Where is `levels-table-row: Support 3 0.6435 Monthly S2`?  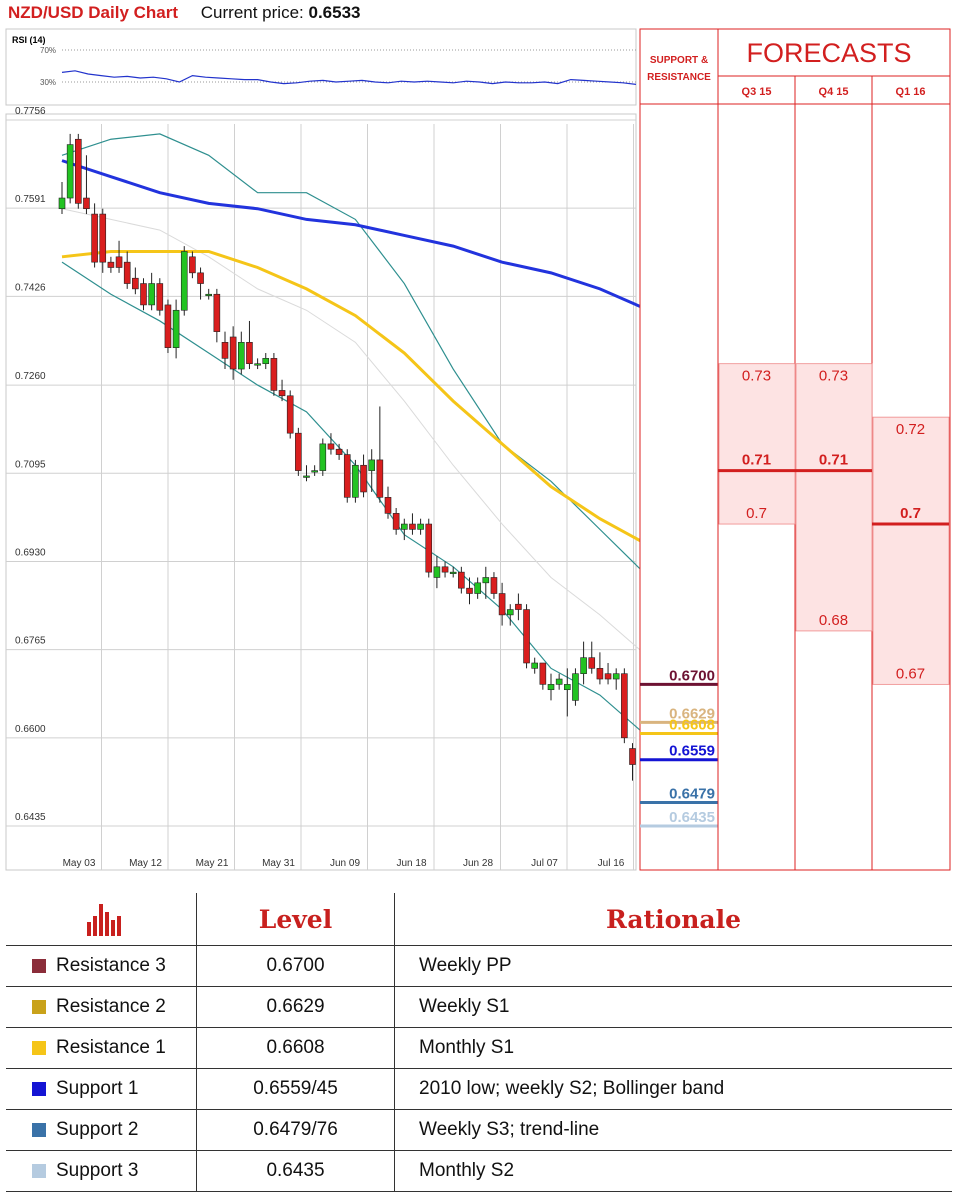 levels-table-row: Support 3 0.6435 Monthly S2 is located at coordinates (479, 1171).